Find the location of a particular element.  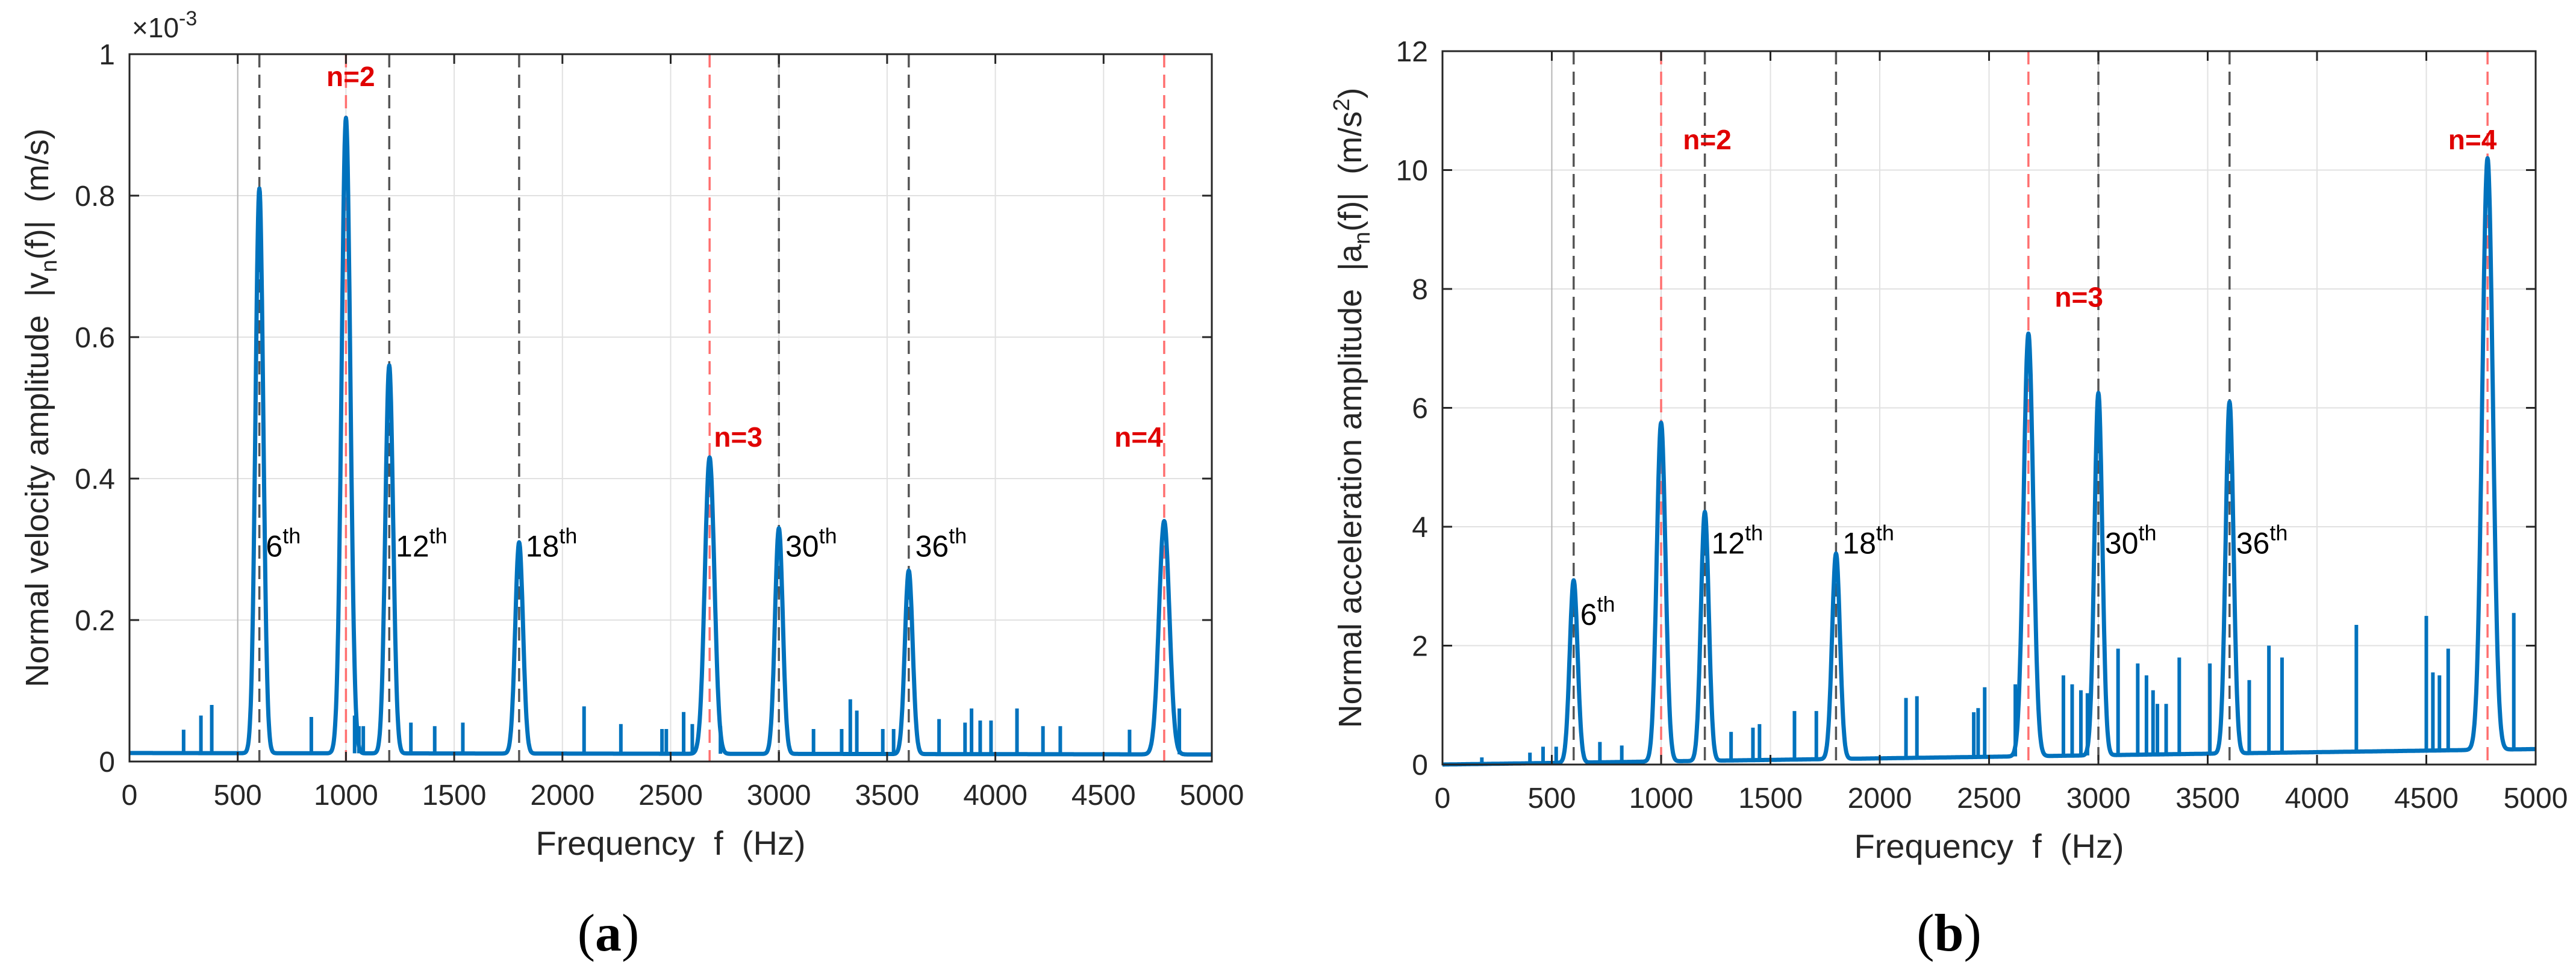

y-tick-label: 6 is located at coordinates (1420, 409).